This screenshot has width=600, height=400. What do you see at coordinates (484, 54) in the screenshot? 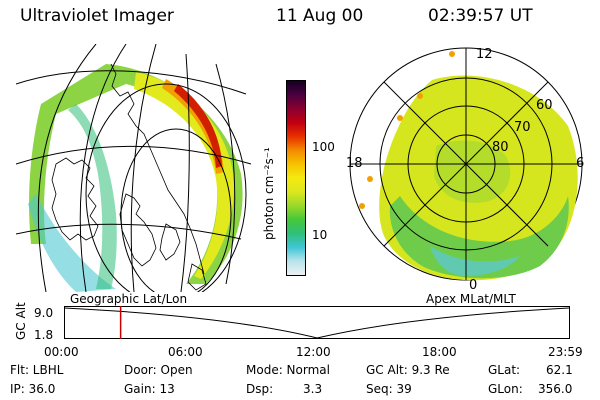
I see `mlt-label-12: 12` at bounding box center [484, 54].